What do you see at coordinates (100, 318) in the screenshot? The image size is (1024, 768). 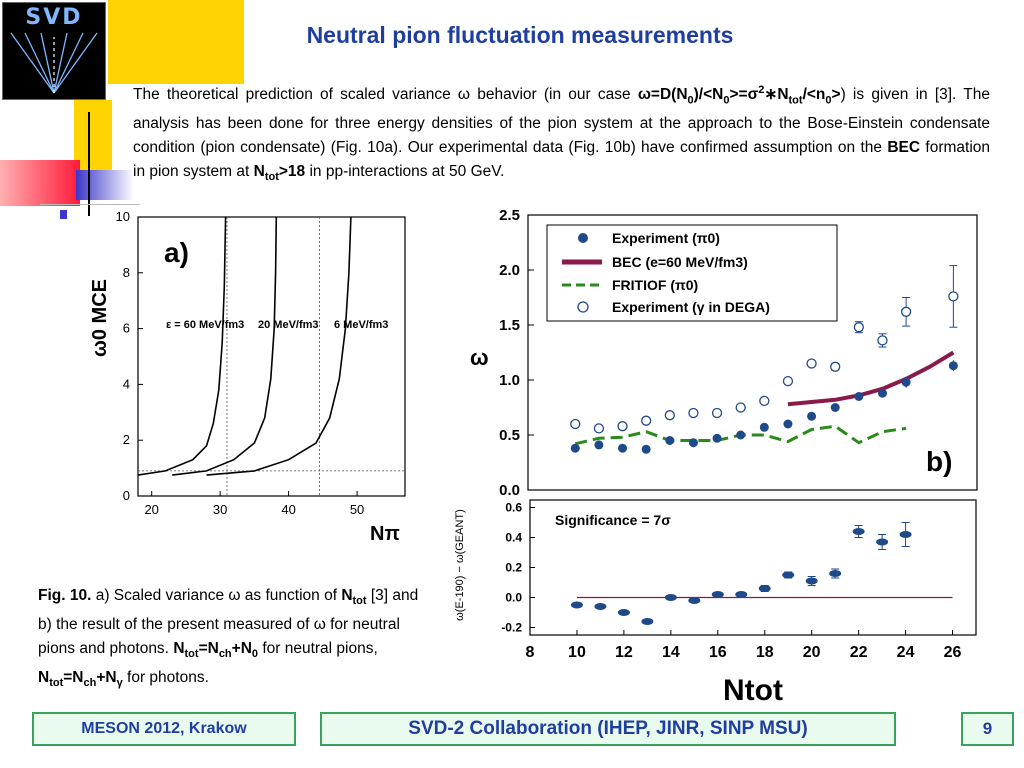 I see `y-axis-label: ω0 MCE` at bounding box center [100, 318].